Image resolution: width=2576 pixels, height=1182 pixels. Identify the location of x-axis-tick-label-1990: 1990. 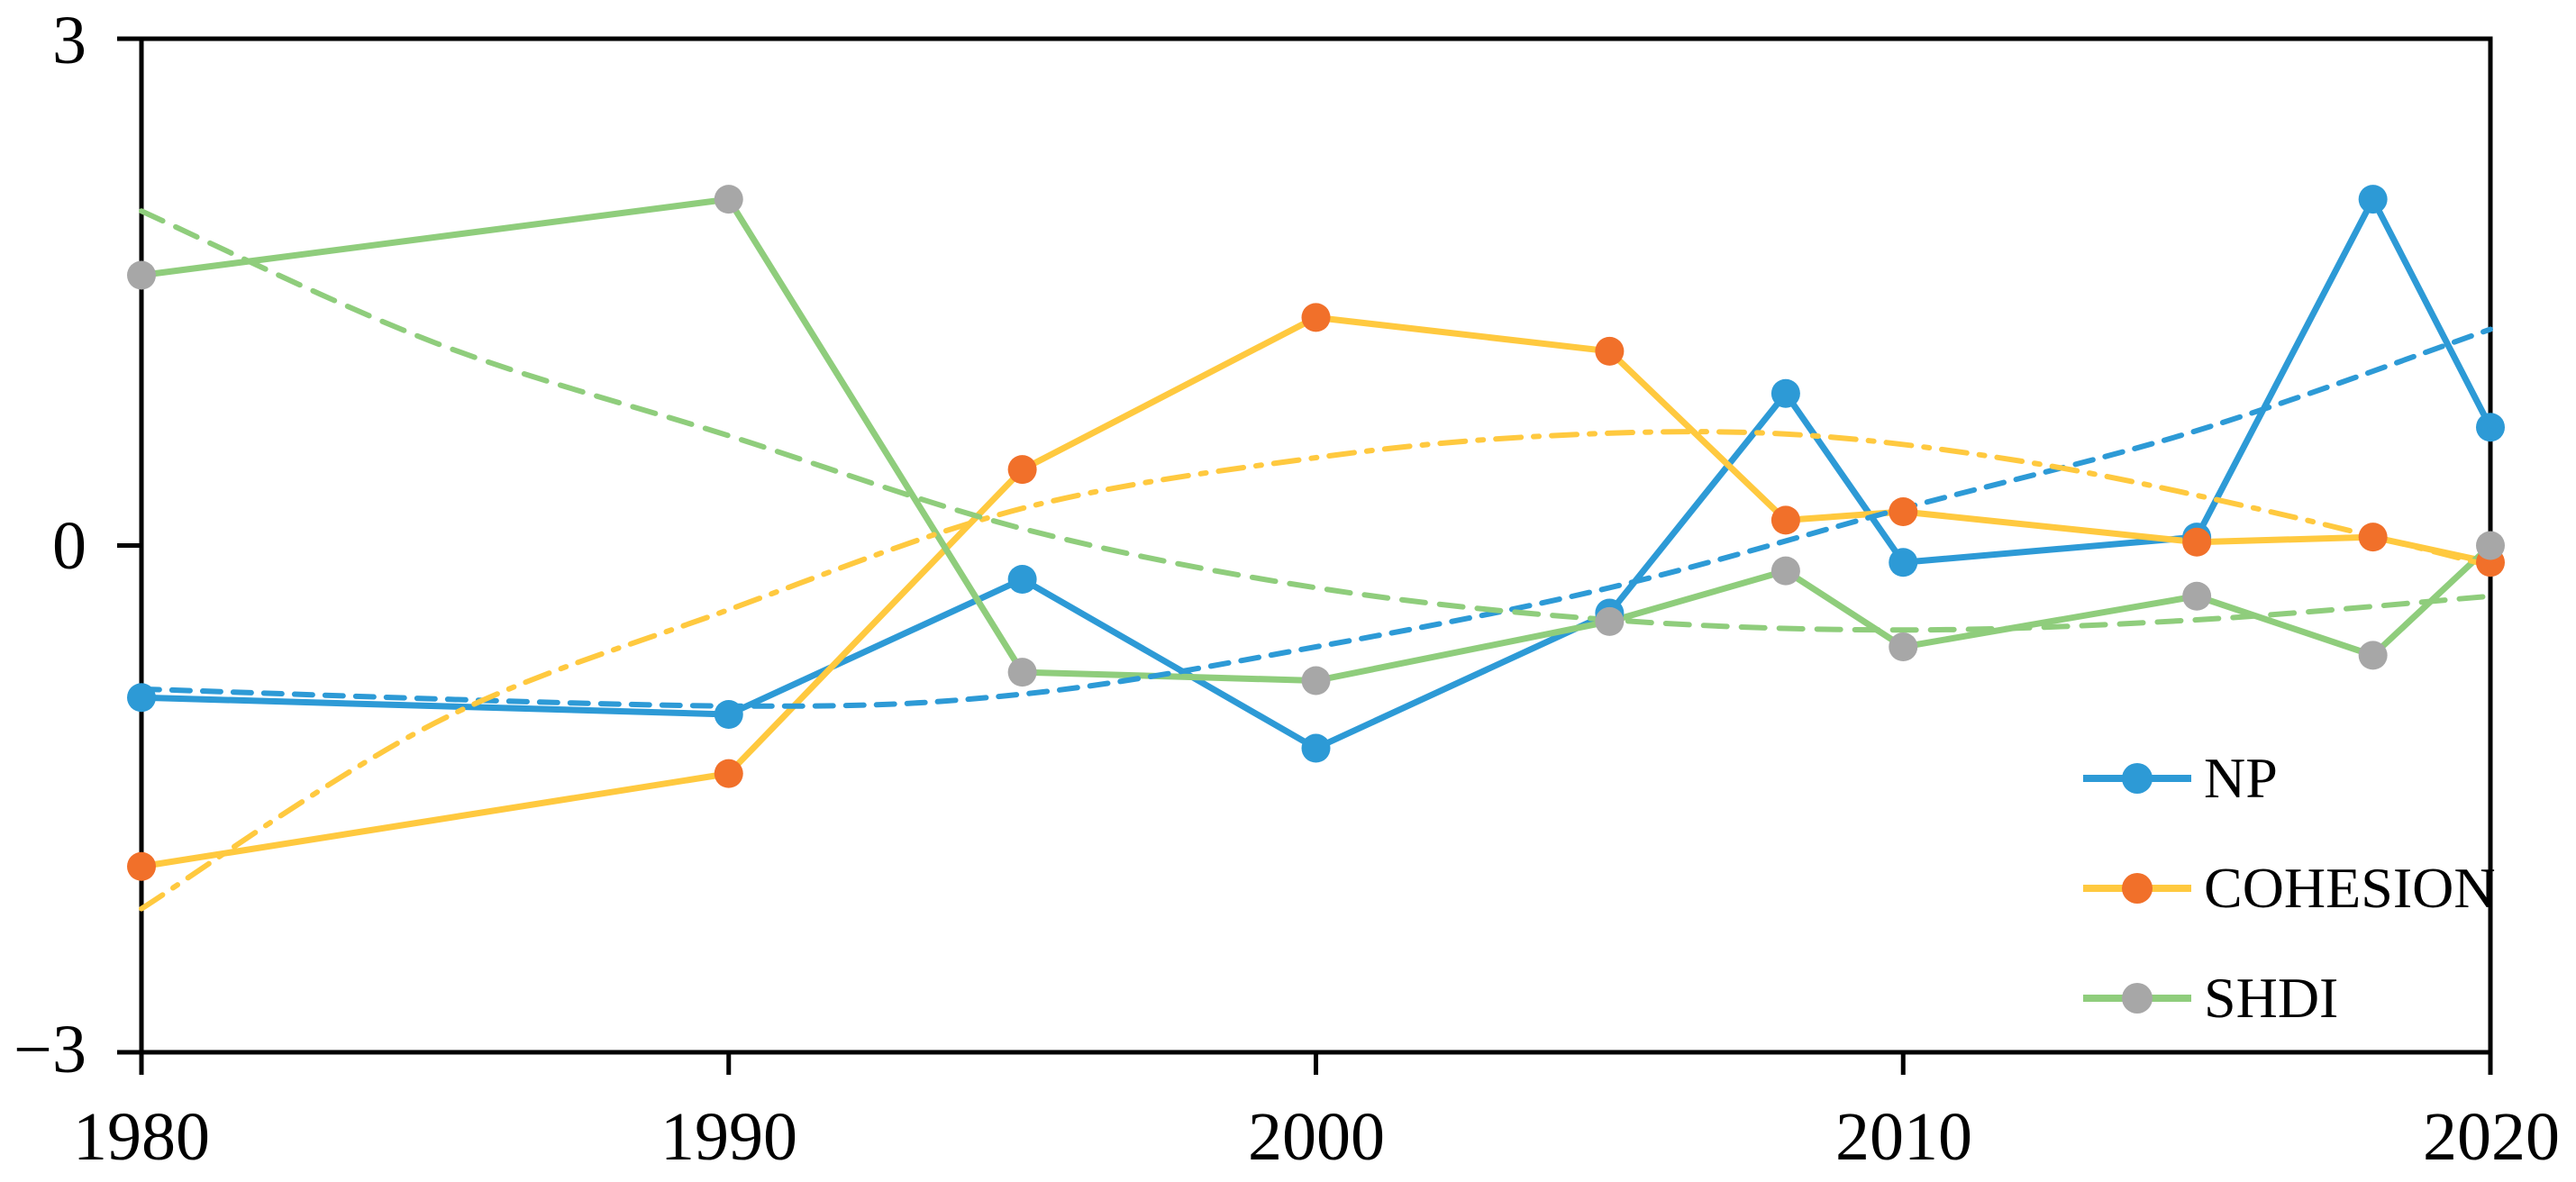
(728, 1137).